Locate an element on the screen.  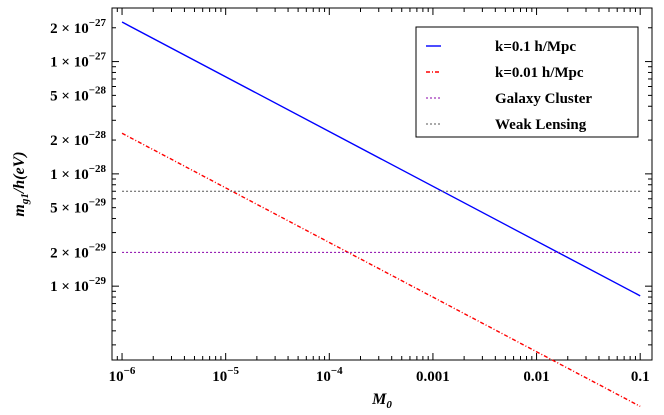
legend-label: Galaxy Cluster is located at coordinates (543, 99).